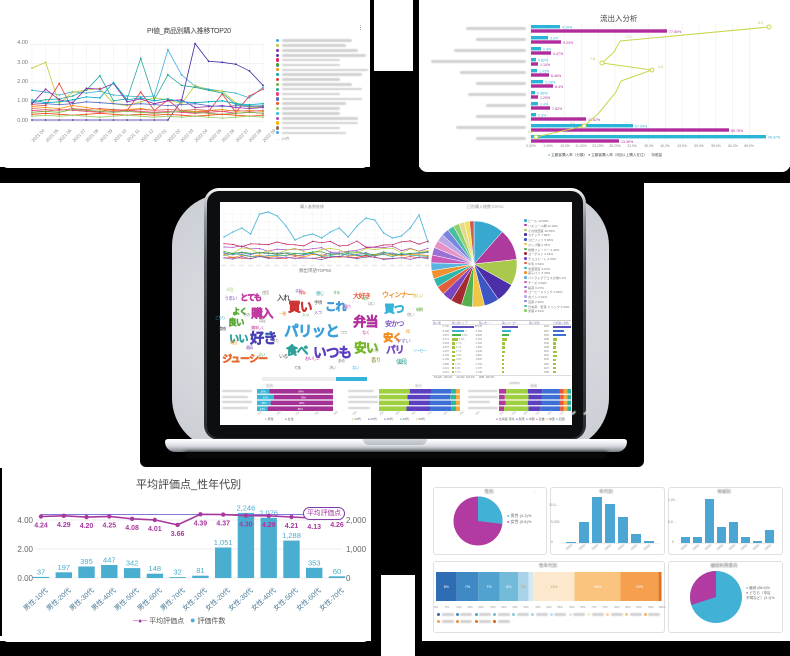 The width and height of the screenshot is (790, 656). Describe the element at coordinates (556, 76) in the screenshot. I see `svg-text: 6.46%` at that location.